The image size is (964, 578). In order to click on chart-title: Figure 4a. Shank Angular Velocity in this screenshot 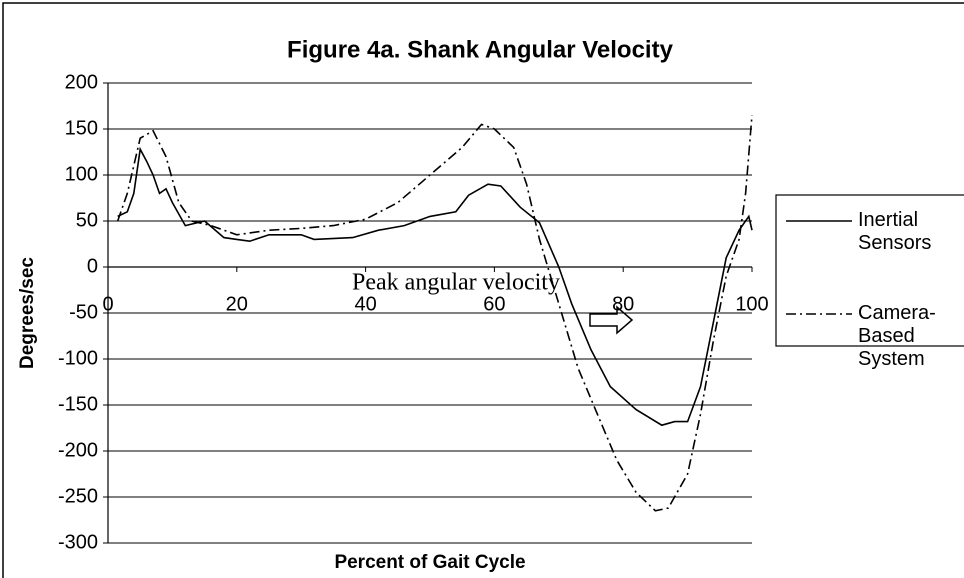, I will do `click(480, 49)`.